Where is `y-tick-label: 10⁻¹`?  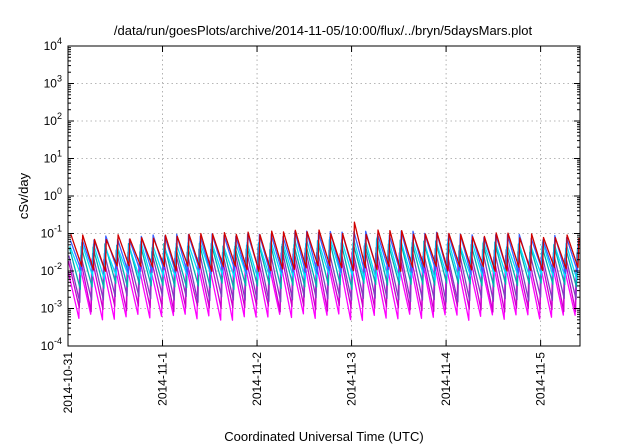 y-tick-label: 10⁻¹ is located at coordinates (51, 232).